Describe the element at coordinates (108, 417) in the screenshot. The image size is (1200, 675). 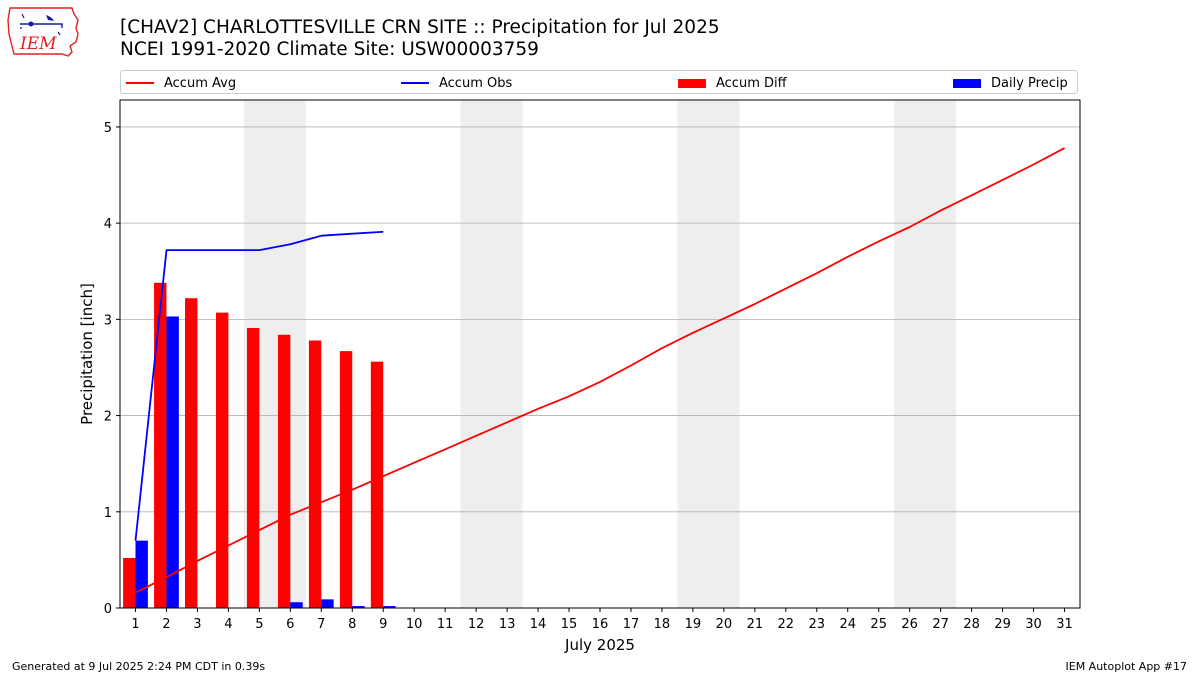
I see `y-tick-label: 2` at that location.